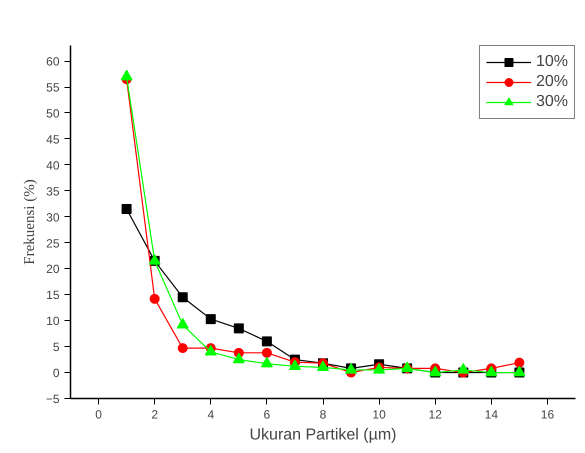 The width and height of the screenshot is (585, 453). What do you see at coordinates (552, 102) in the screenshot?
I see `legend-label: 30%` at bounding box center [552, 102].